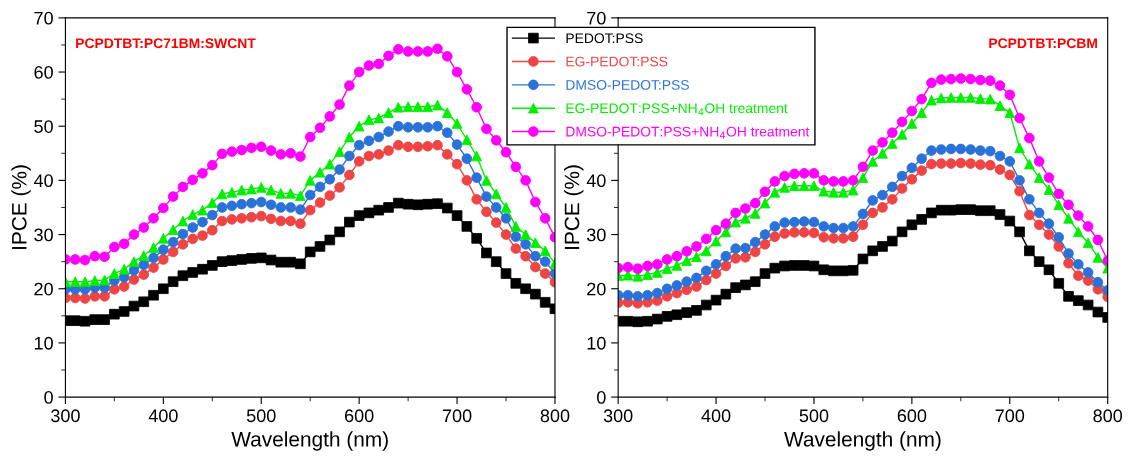 The image size is (1128, 458). Describe the element at coordinates (688, 132) in the screenshot. I see `legend-label: DMSO-PEDOT:PSS+NH$_{4}$OH treatment` at that location.